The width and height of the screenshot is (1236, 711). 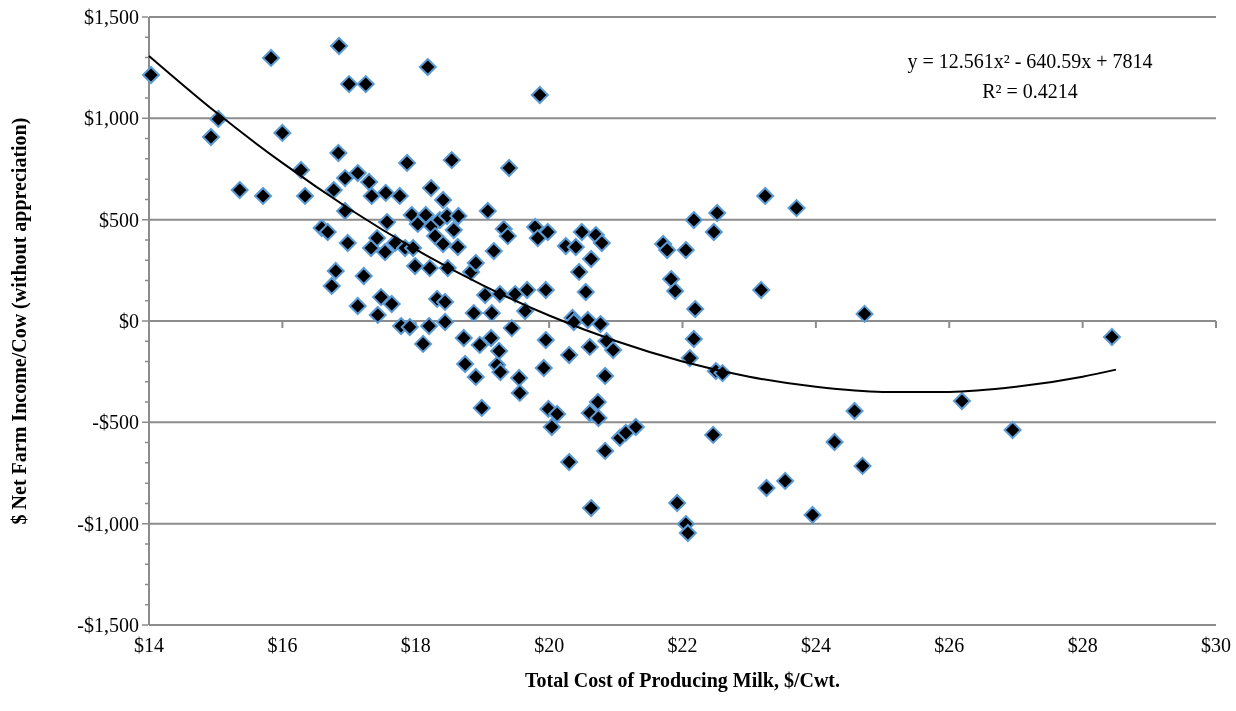 I want to click on x-tick-label: $16, so click(x=282, y=645).